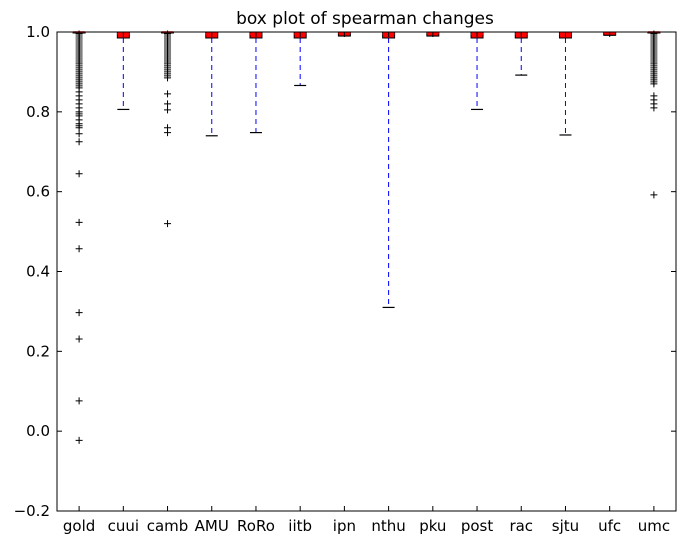 This screenshot has width=685, height=545. I want to click on box-camb, so click(168, 129).